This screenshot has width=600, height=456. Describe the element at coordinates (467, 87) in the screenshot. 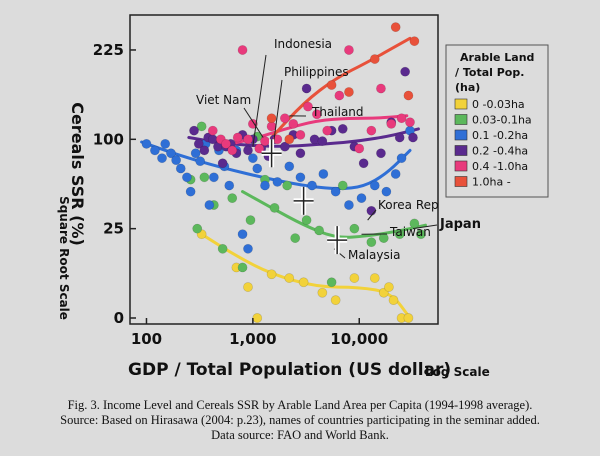

I see `legend-title-line-3: (ha)` at that location.